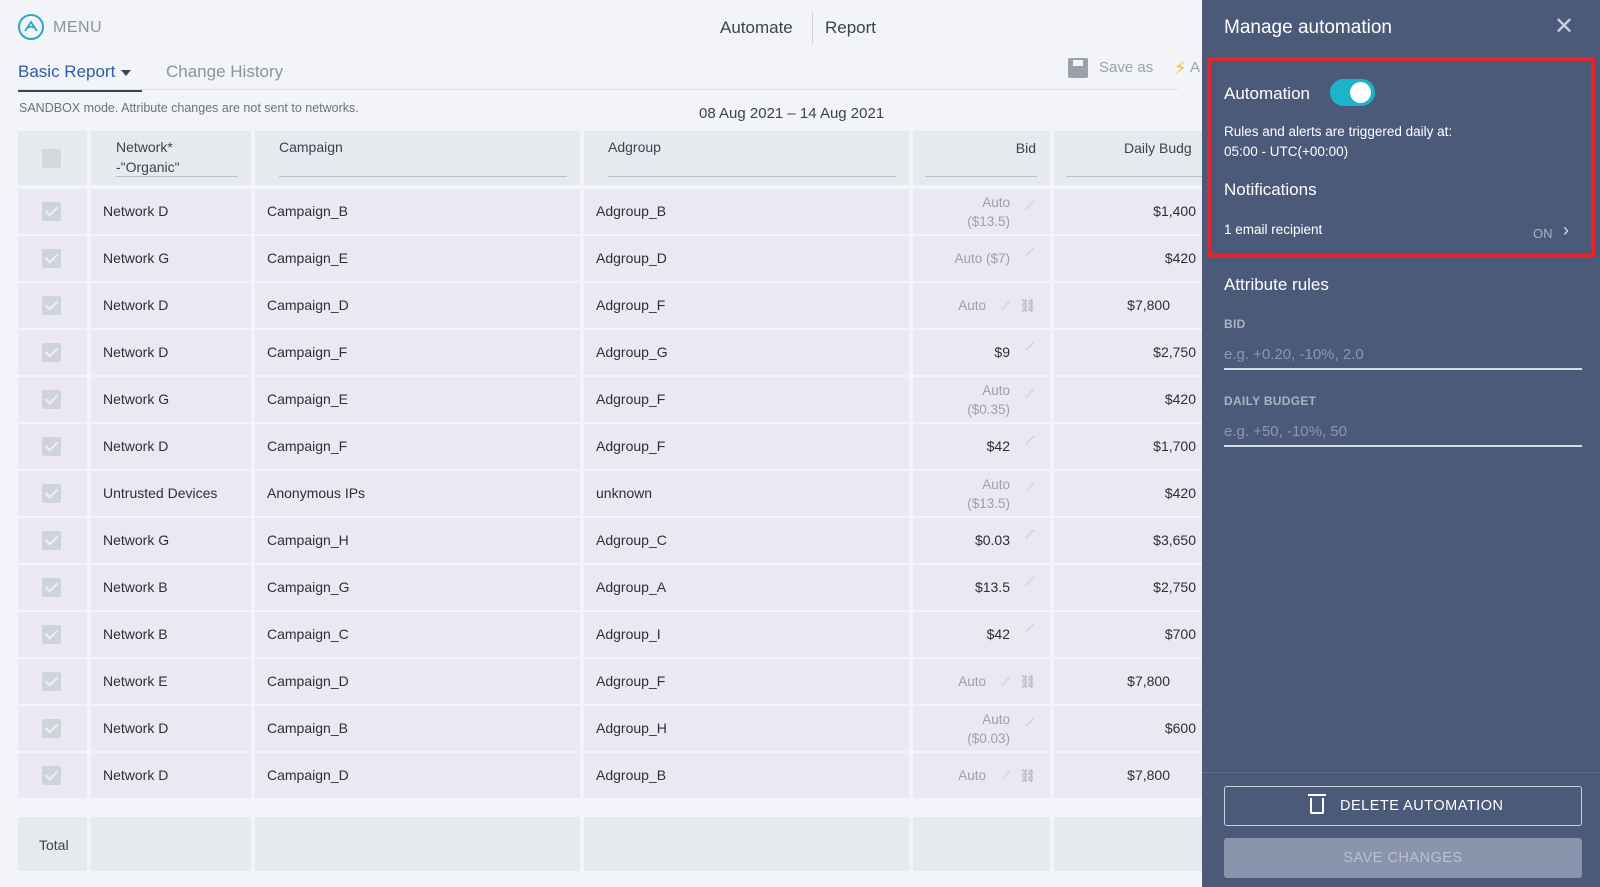 The image size is (1600, 887). I want to click on daily-budget-value: $7,800, so click(1148, 305).